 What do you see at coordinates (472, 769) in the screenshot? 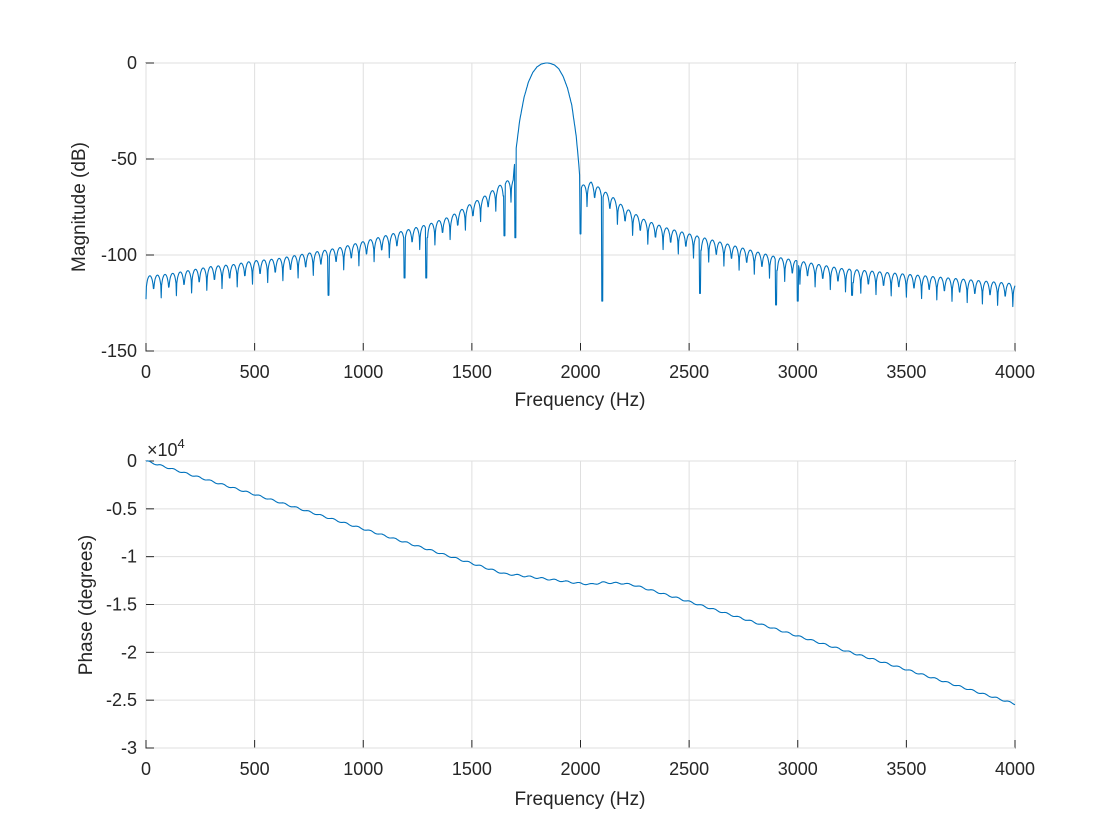
I see `phase-x-tick-label: 1500` at bounding box center [472, 769].